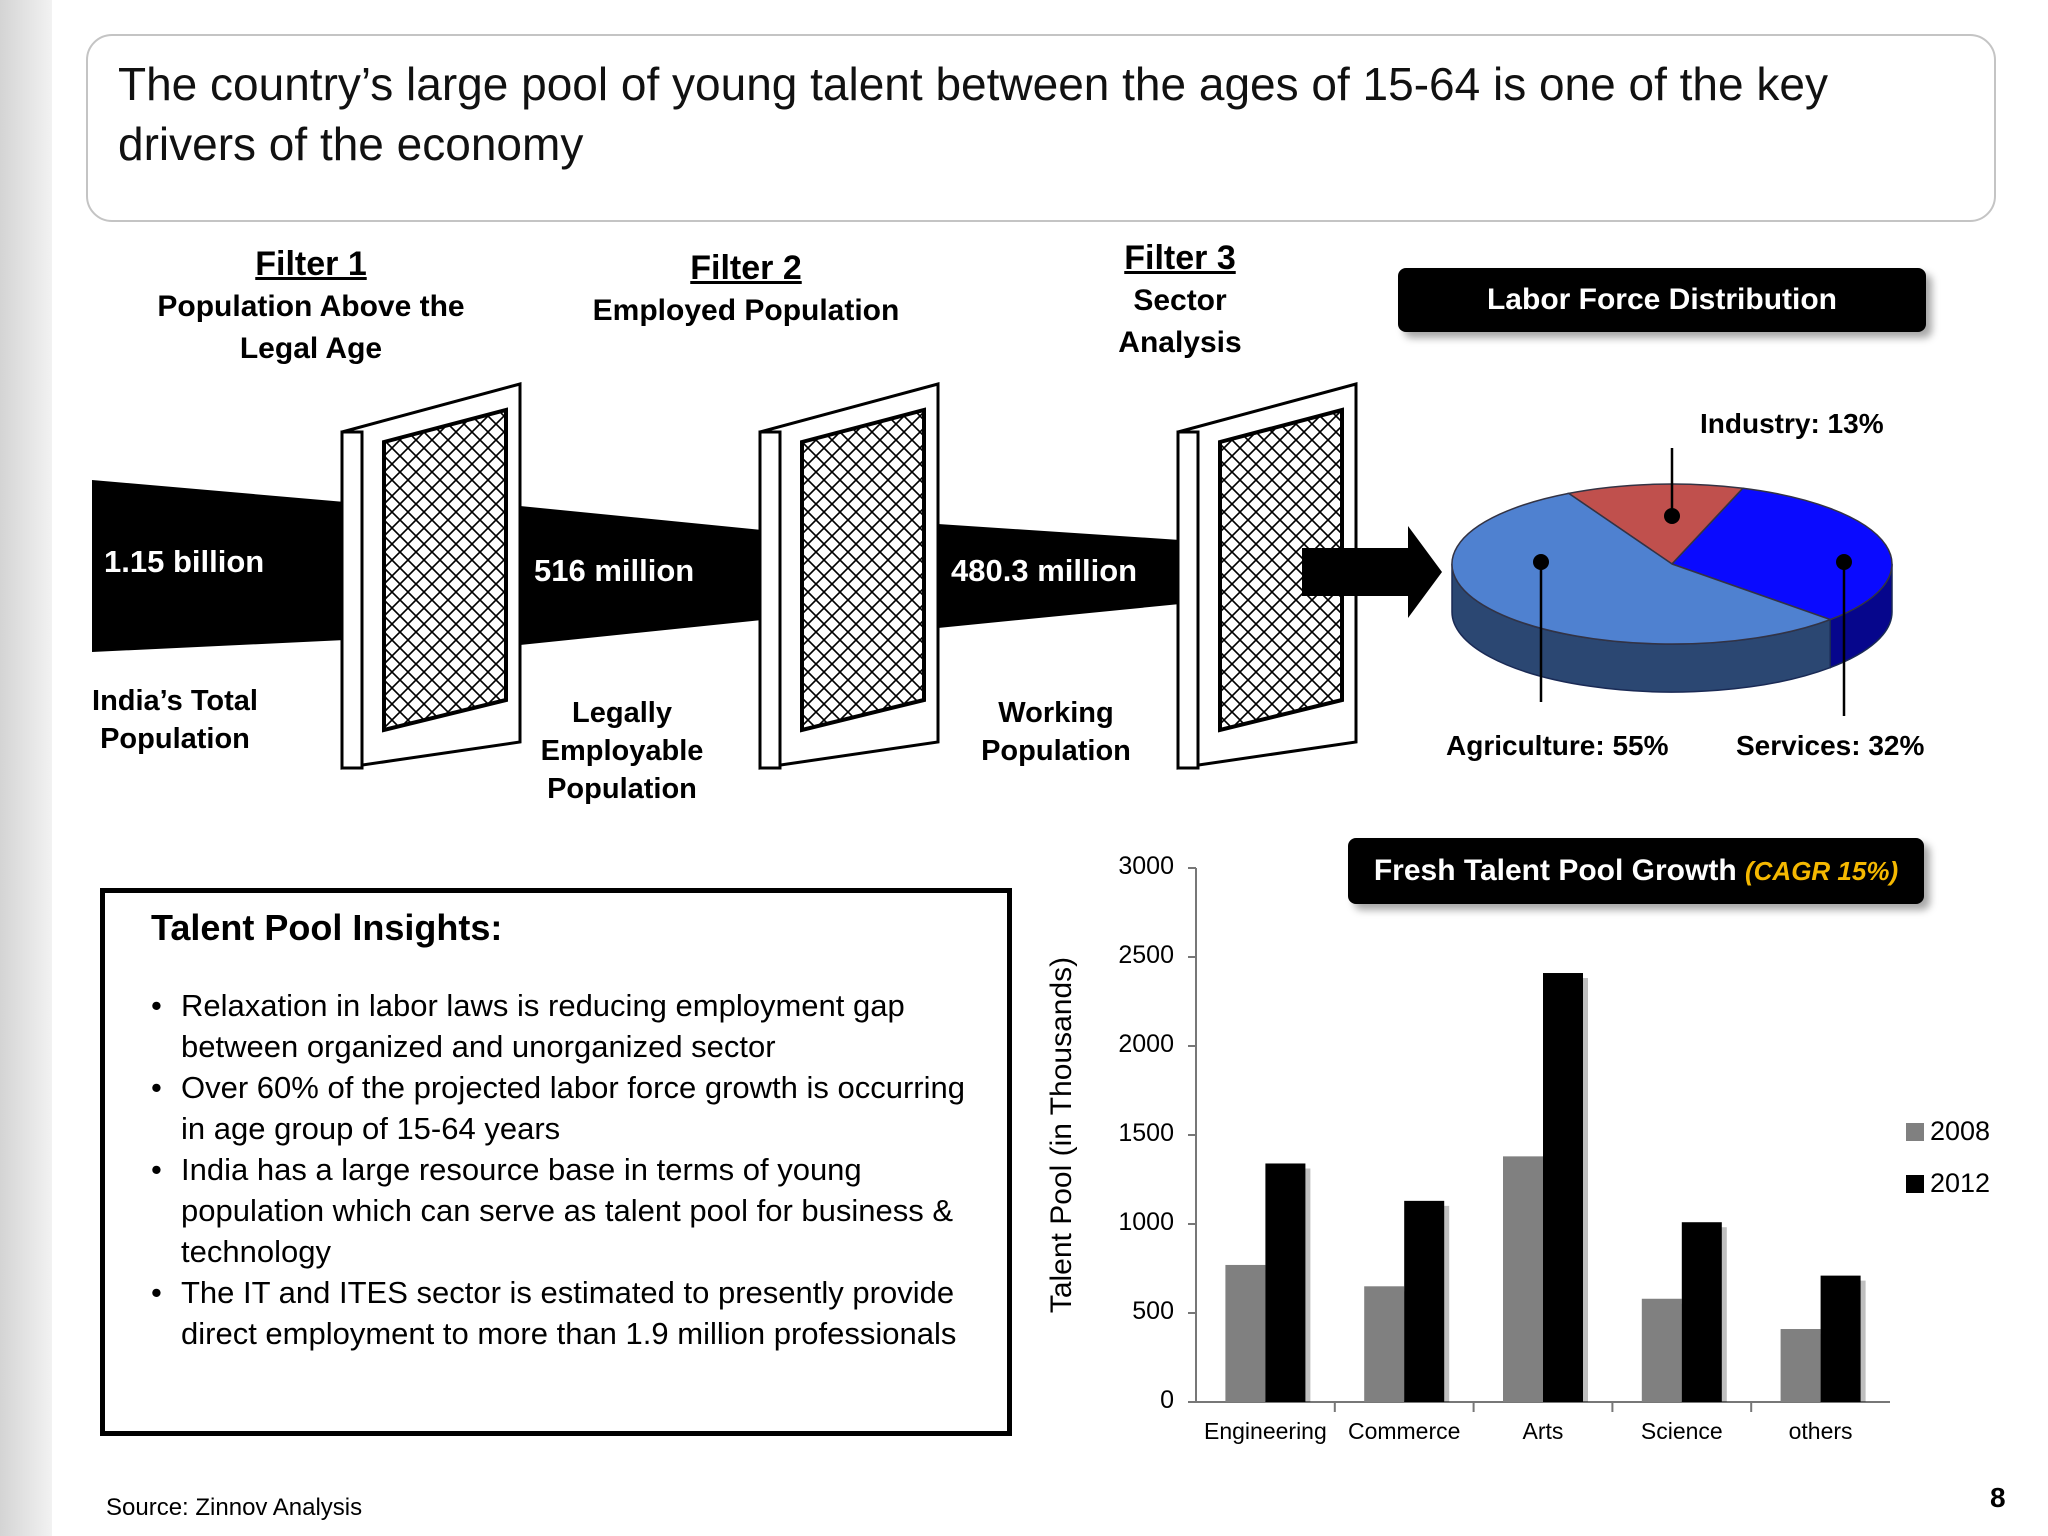 Image resolution: width=2048 pixels, height=1536 pixels. I want to click on industry-label: Industry: 13%, so click(1792, 423).